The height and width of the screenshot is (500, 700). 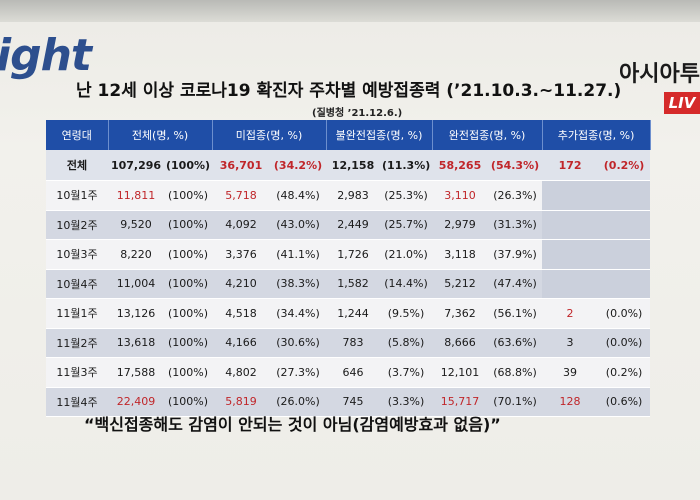 I want to click on partial-pct: (3.3%), so click(x=406, y=402).